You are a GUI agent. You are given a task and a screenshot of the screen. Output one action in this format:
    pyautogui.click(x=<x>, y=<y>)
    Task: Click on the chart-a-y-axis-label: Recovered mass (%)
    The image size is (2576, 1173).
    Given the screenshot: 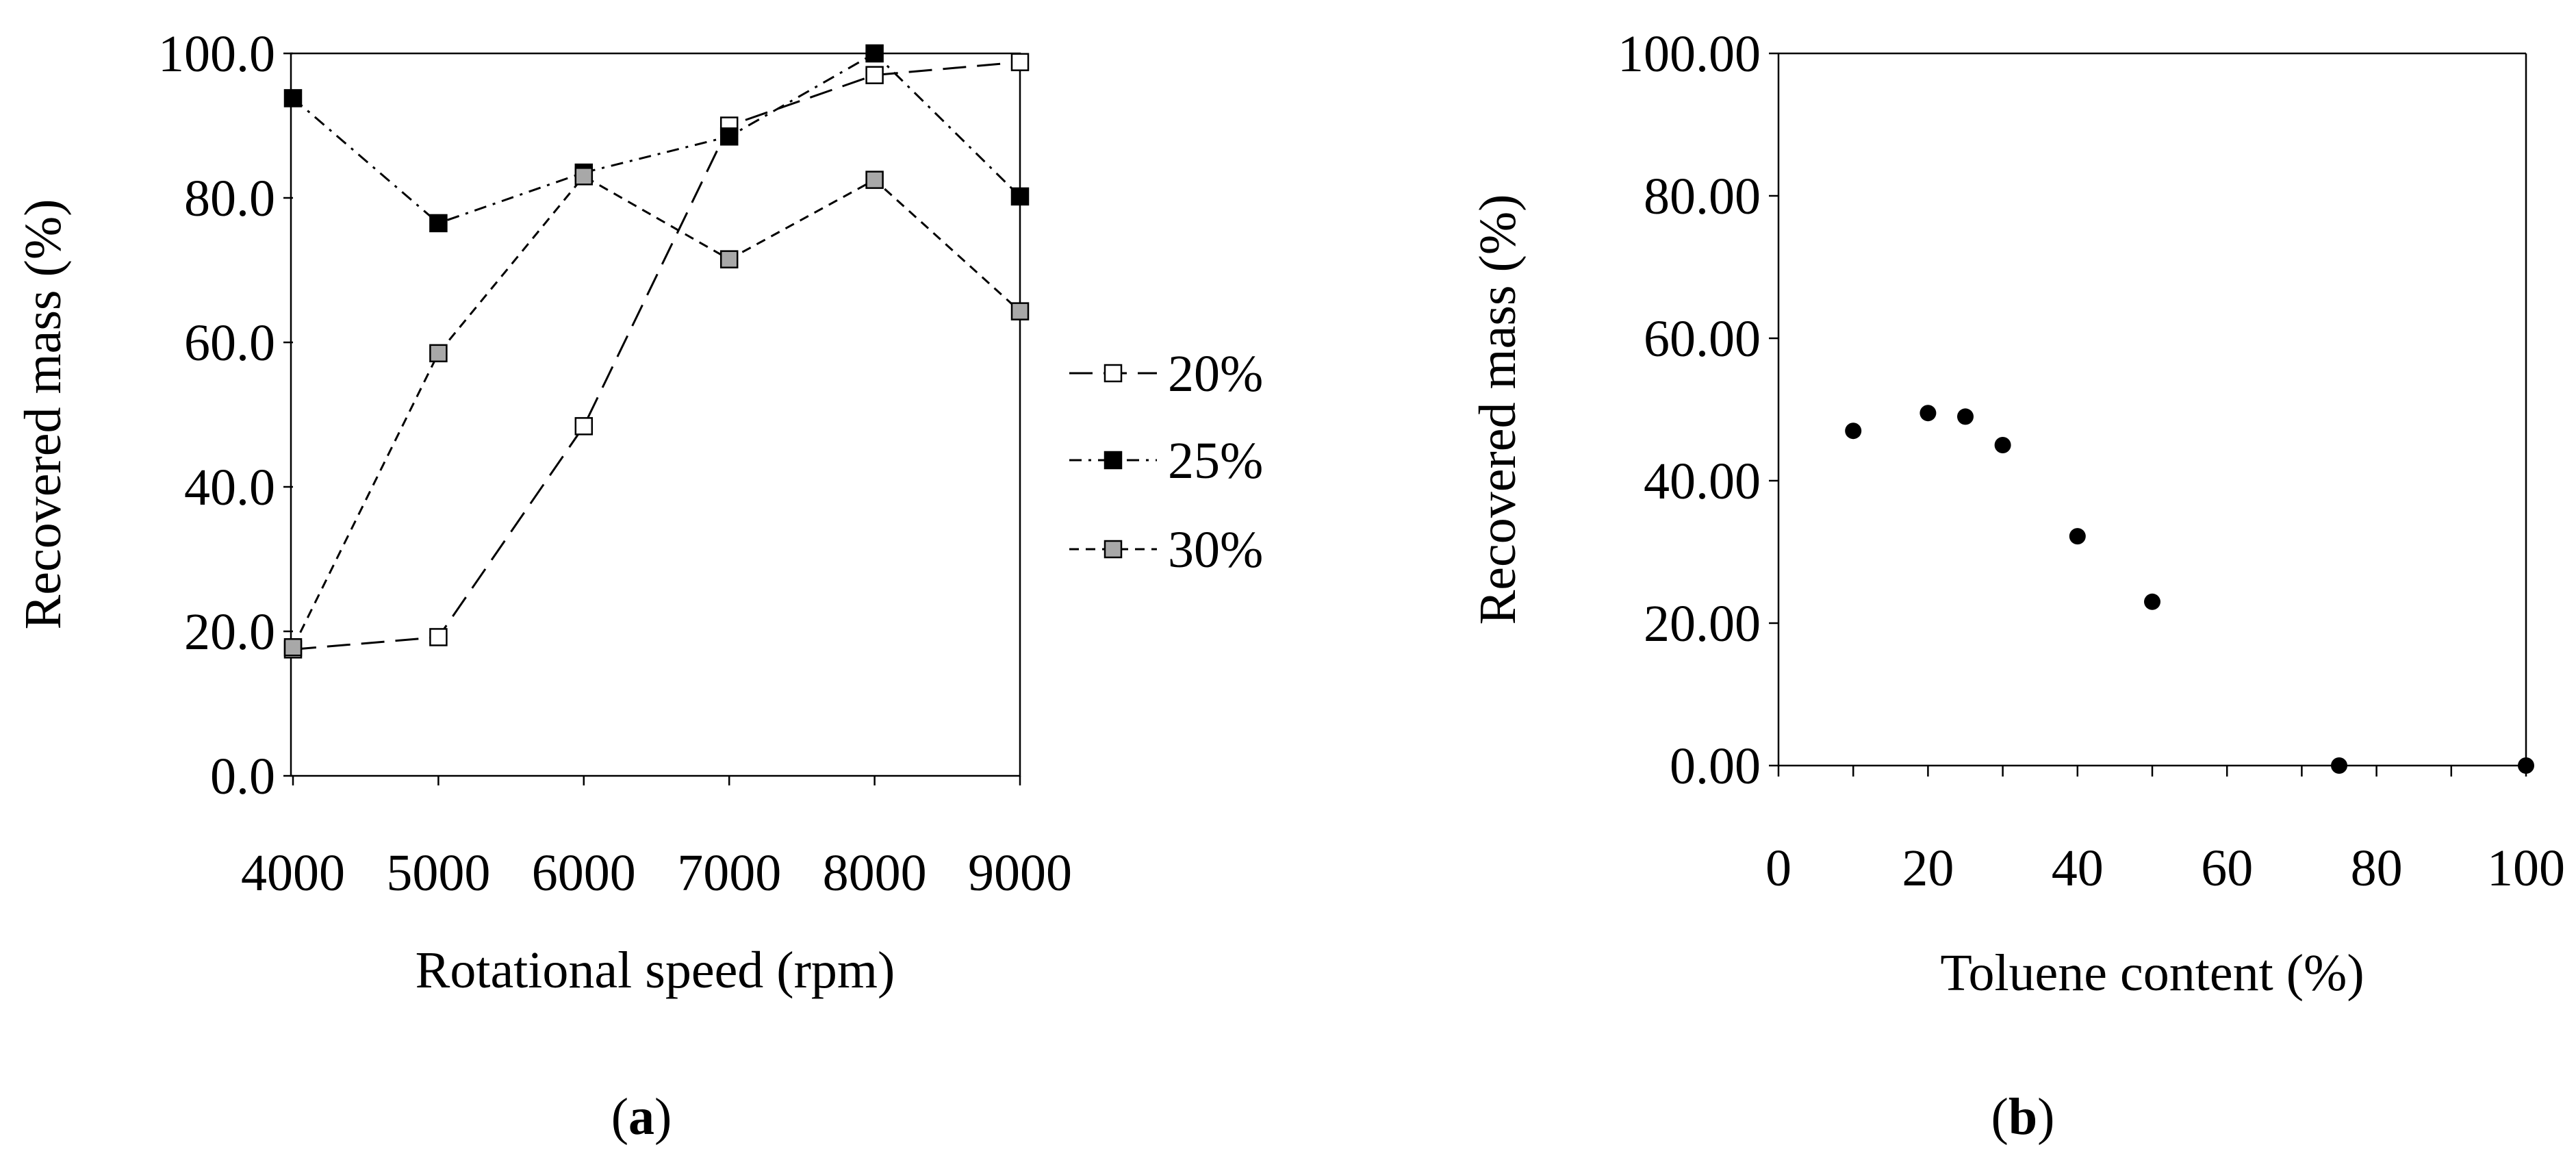 What is the action you would take?
    pyautogui.click(x=43, y=414)
    